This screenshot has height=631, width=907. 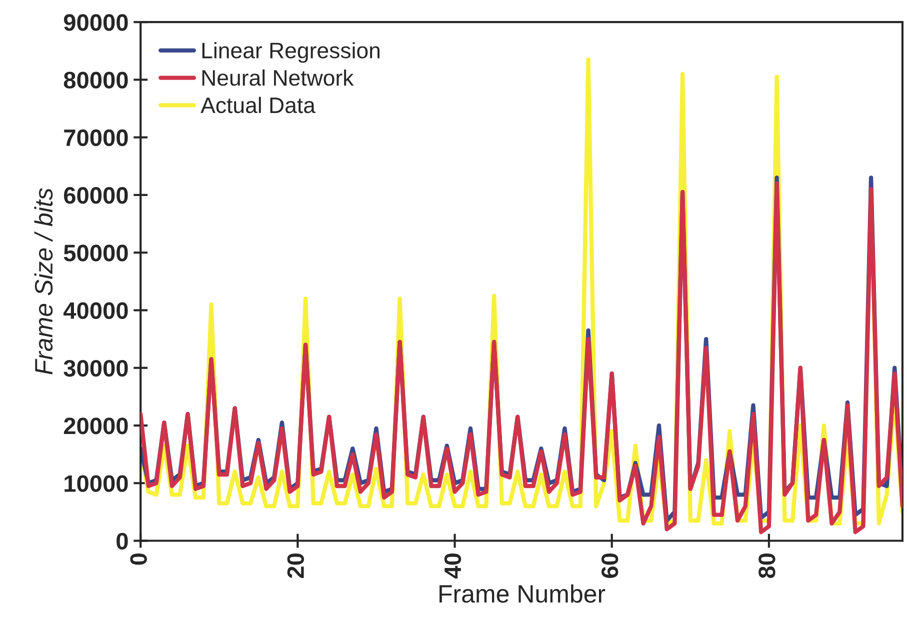 I want to click on y-tick-label: 10000, so click(x=96, y=483).